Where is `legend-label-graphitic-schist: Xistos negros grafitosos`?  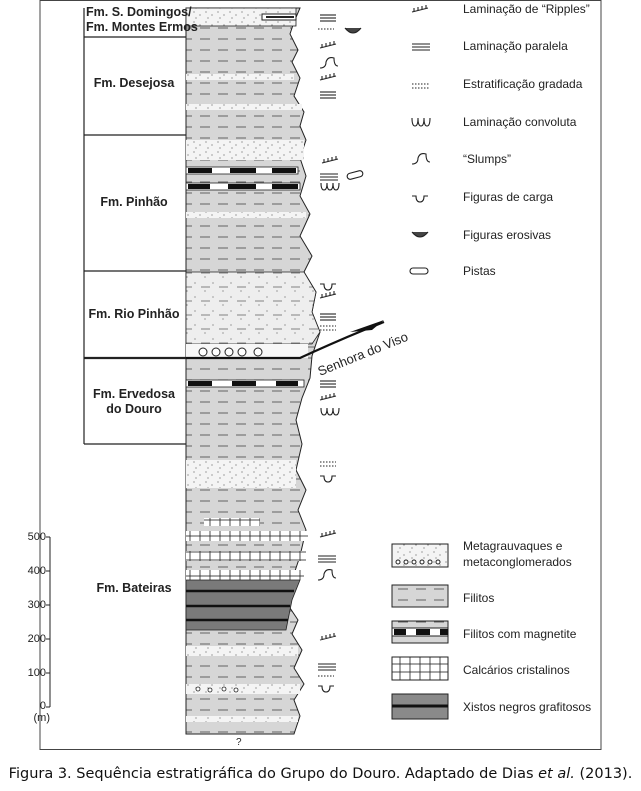 legend-label-graphitic-schist: Xistos negros grafitosos is located at coordinates (527, 707).